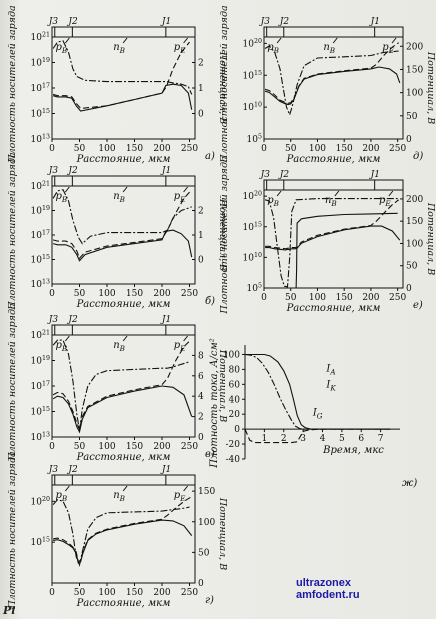  Describe the element at coordinates (324, 583) in the screenshot. I see `watermark-line-1: ultrazonex` at that location.